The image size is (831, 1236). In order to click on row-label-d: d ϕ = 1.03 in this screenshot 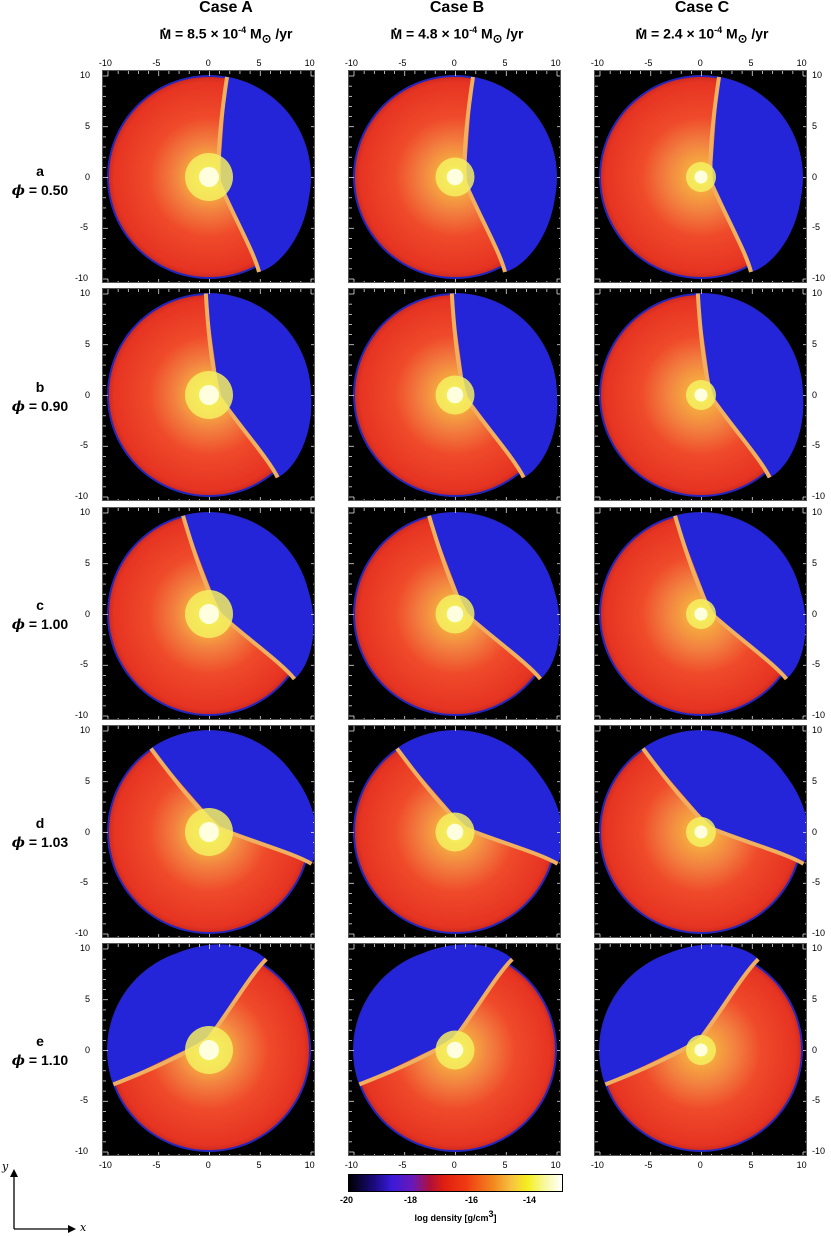, I will do `click(40, 833)`.